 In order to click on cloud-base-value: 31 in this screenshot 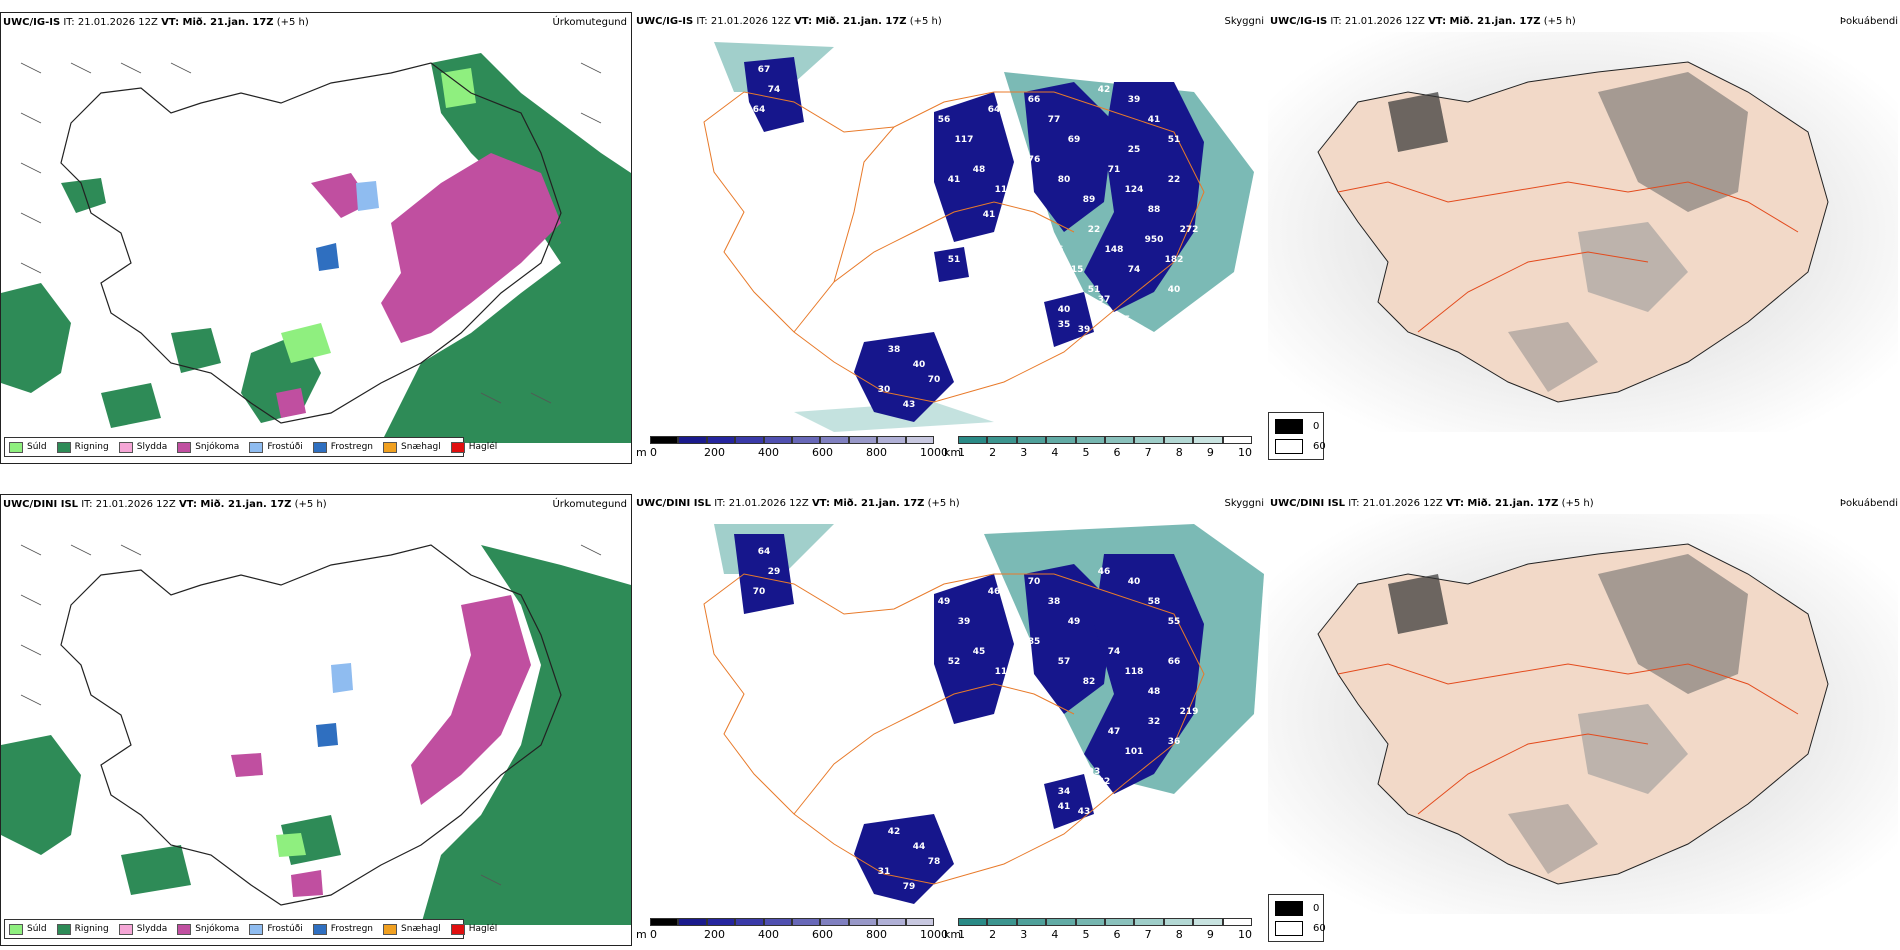, I will do `click(884, 872)`.